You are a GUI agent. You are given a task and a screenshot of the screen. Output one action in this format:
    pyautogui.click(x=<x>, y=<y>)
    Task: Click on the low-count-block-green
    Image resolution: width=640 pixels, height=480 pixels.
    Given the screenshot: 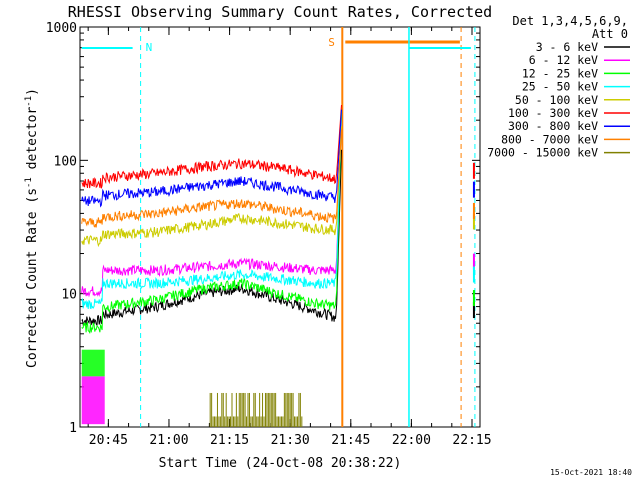 What is the action you would take?
    pyautogui.click(x=93, y=363)
    